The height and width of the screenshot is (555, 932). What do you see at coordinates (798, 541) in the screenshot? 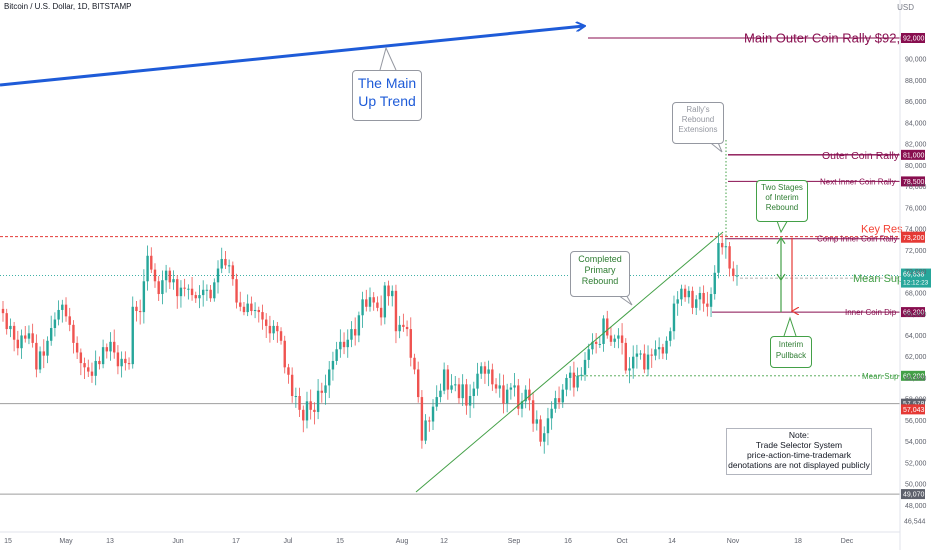
I see `x-tick-label: 18` at bounding box center [798, 541].